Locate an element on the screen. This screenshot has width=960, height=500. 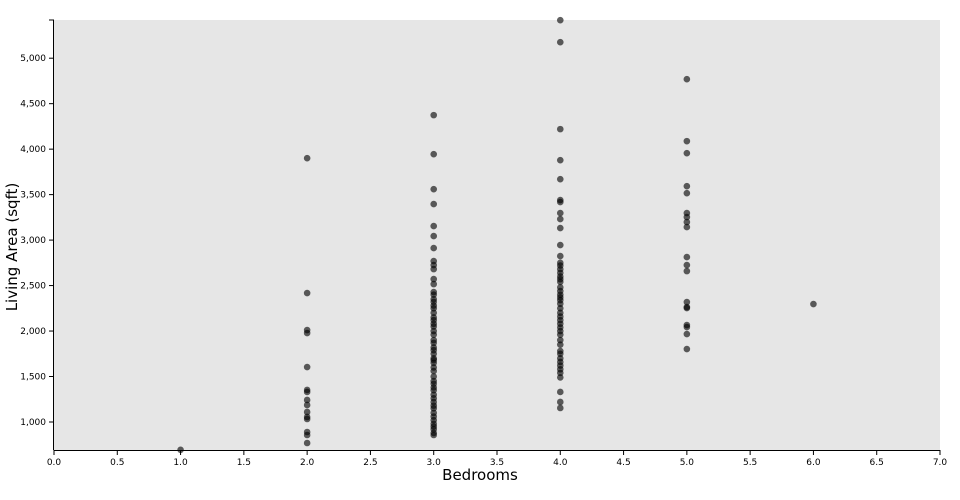
x-tick-label: 4.0 is located at coordinates (560, 463).